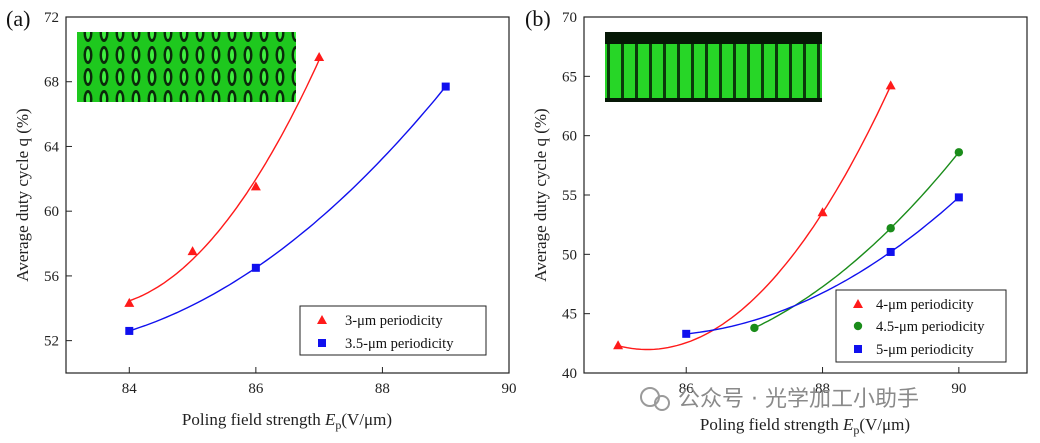  I want to click on panel-a-x-axis-label: Poling field strength Ep(V/μm), so click(287, 421).